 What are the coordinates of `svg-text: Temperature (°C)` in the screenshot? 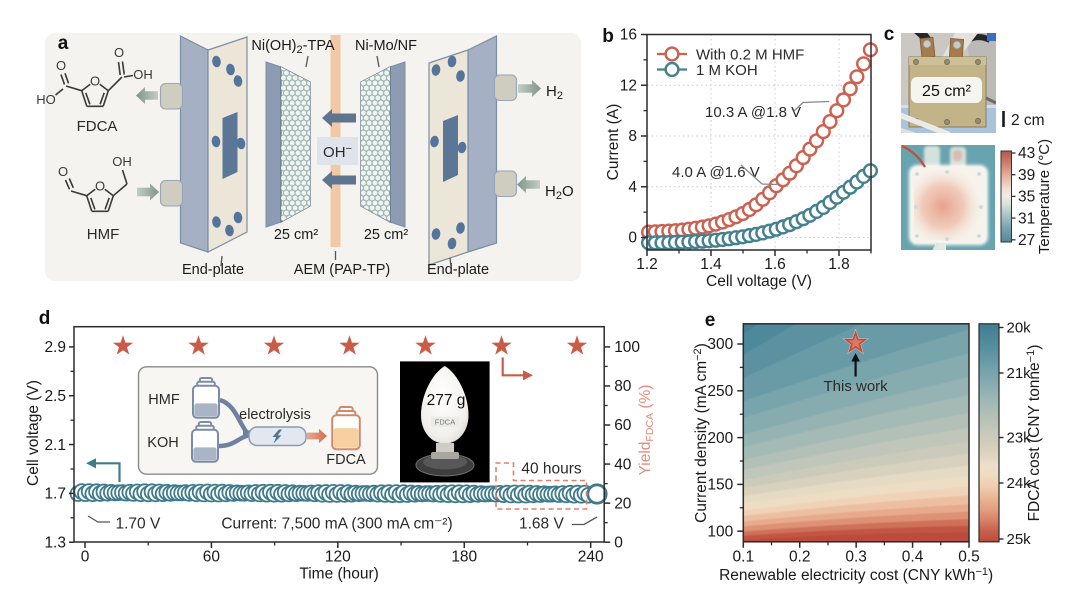 It's located at (1044, 196).